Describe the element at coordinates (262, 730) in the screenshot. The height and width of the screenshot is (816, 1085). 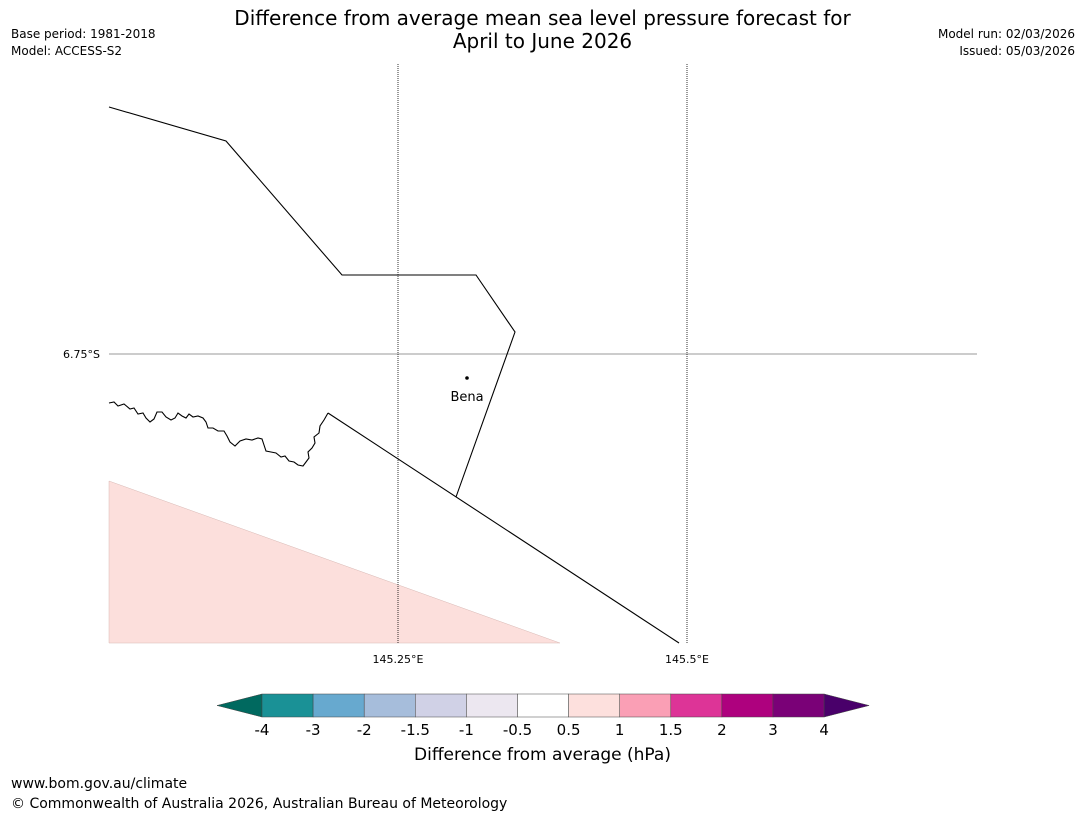
I see `colorbar-tick-label: -4` at that location.